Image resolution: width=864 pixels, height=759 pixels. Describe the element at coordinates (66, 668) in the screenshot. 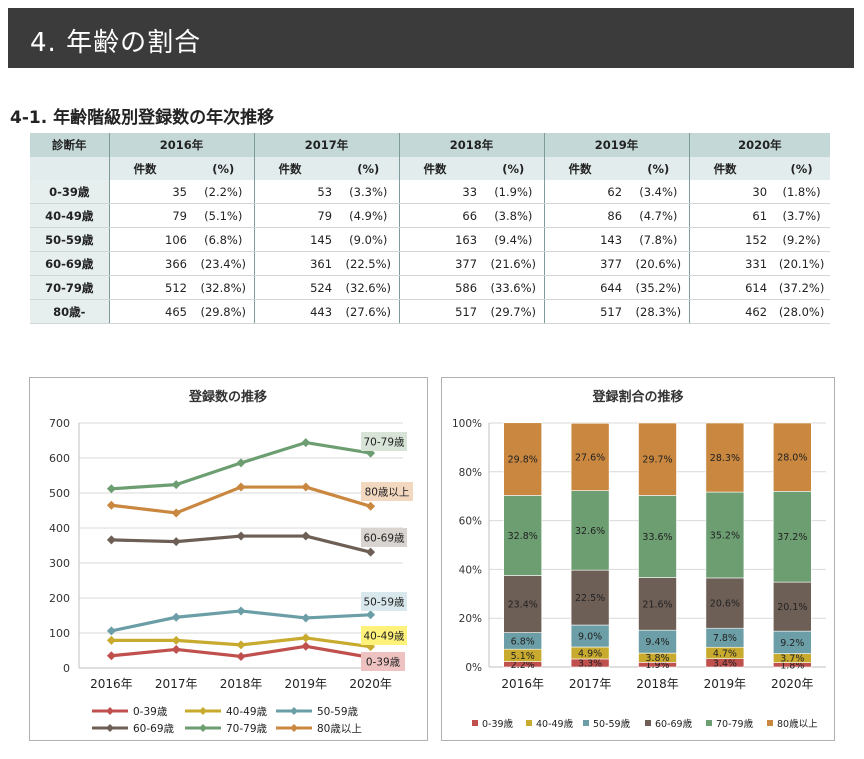

I see `y-tick-label: 0` at that location.